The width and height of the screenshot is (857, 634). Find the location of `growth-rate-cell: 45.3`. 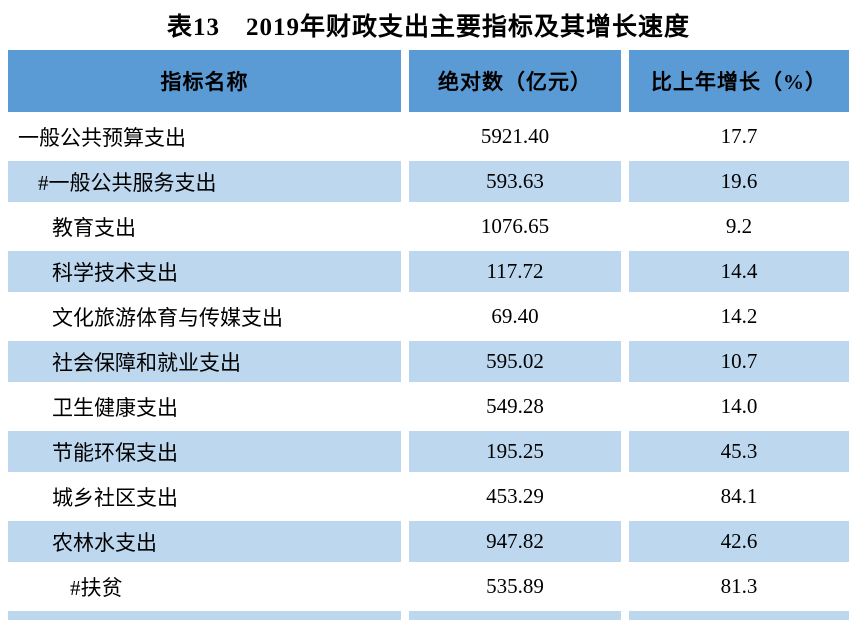

growth-rate-cell: 45.3 is located at coordinates (739, 451).